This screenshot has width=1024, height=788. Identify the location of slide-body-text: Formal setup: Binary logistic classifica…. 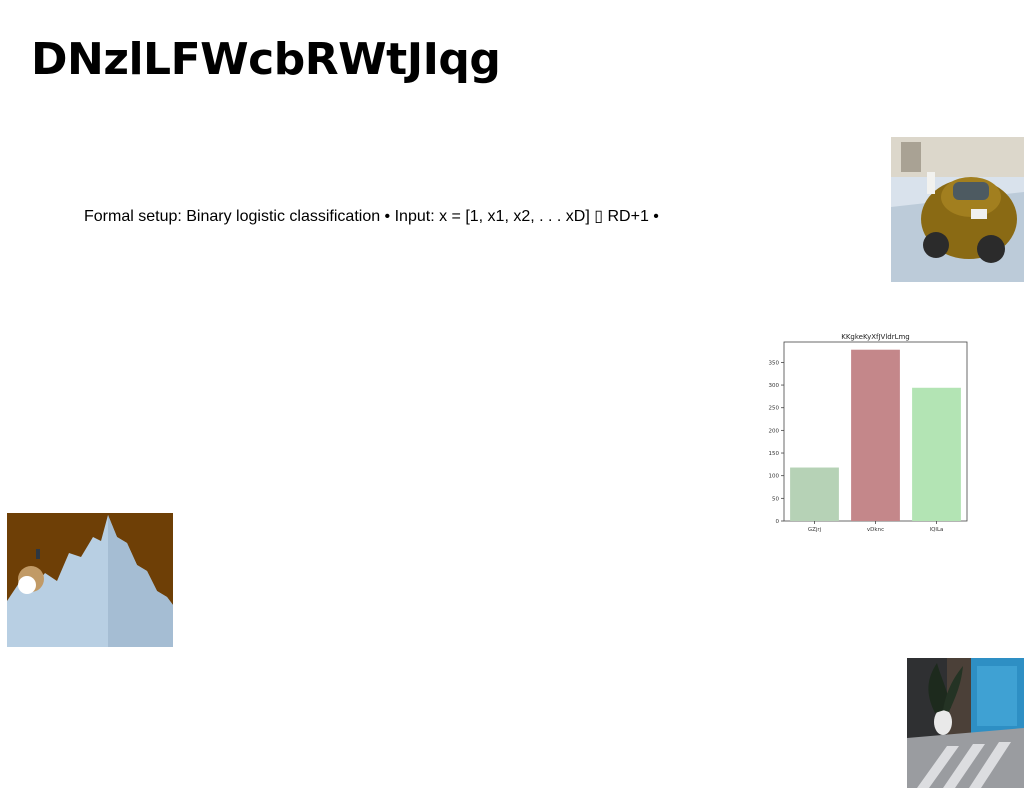
(371, 216).